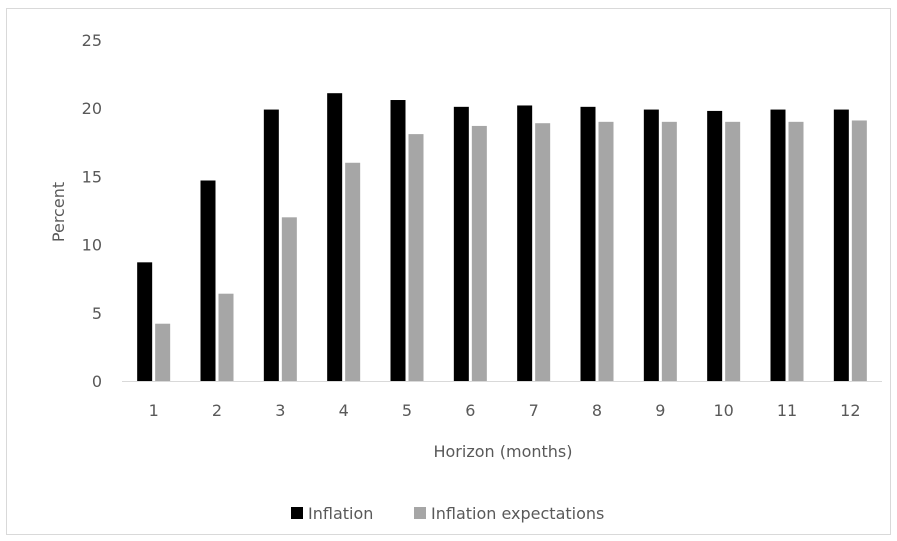 This screenshot has width=897, height=541. What do you see at coordinates (154, 410) in the screenshot?
I see `x-tick-label: 1` at bounding box center [154, 410].